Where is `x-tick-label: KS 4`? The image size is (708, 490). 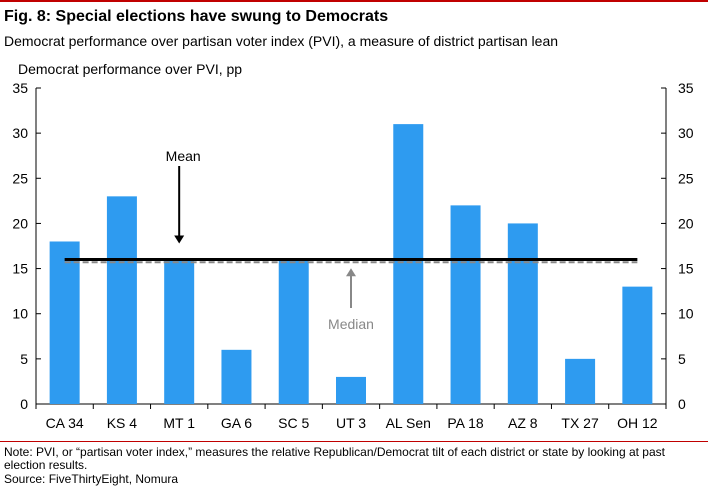 x-tick-label: KS 4 is located at coordinates (122, 423).